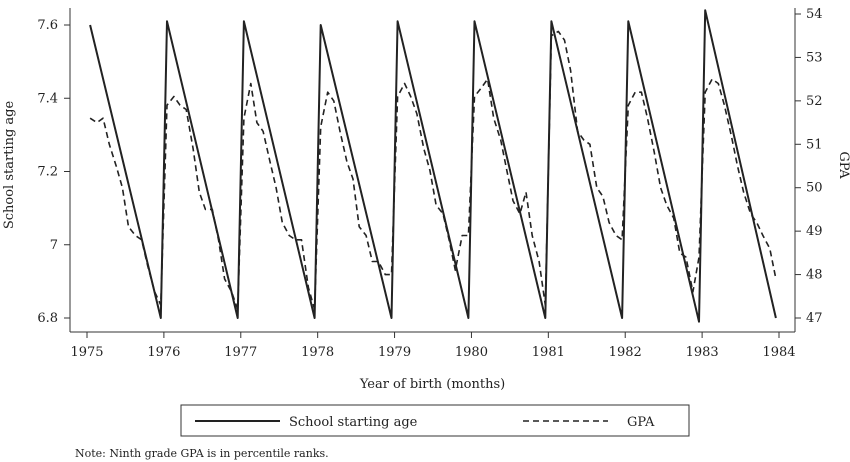 This screenshot has width=850, height=462. Describe the element at coordinates (317, 352) in the screenshot. I see `x-tick-label: 1978` at that location.